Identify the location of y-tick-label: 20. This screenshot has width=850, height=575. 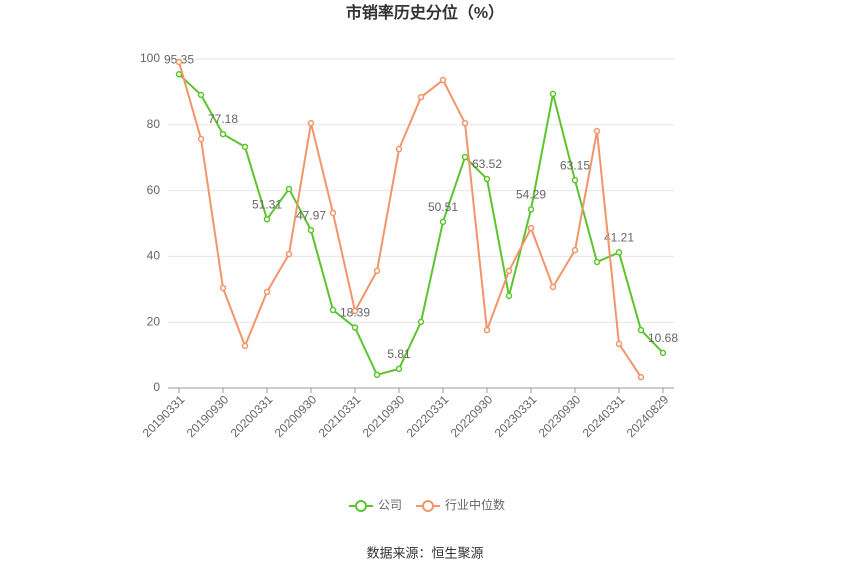
(154, 321).